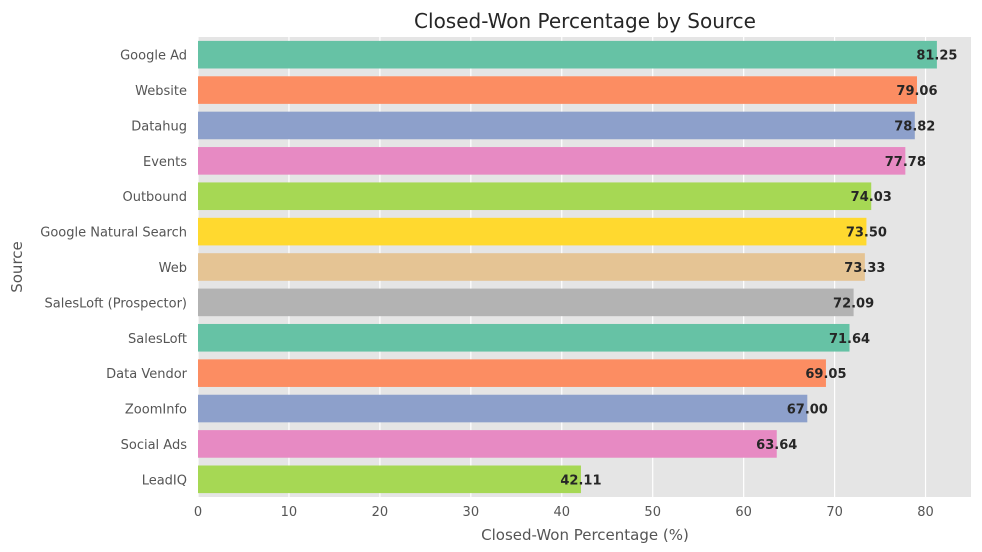 This screenshot has height=552, width=982. What do you see at coordinates (116, 303) in the screenshot?
I see `y-tick-label: SalesLoft (Prospector)` at bounding box center [116, 303].